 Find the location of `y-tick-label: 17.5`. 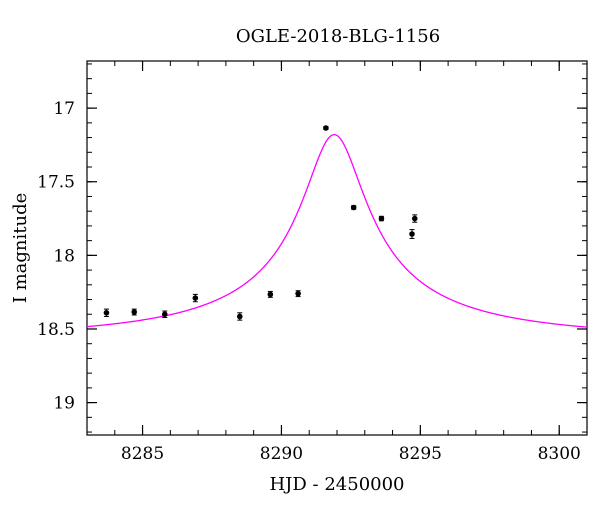

y-tick-label: 17.5 is located at coordinates (56, 183).